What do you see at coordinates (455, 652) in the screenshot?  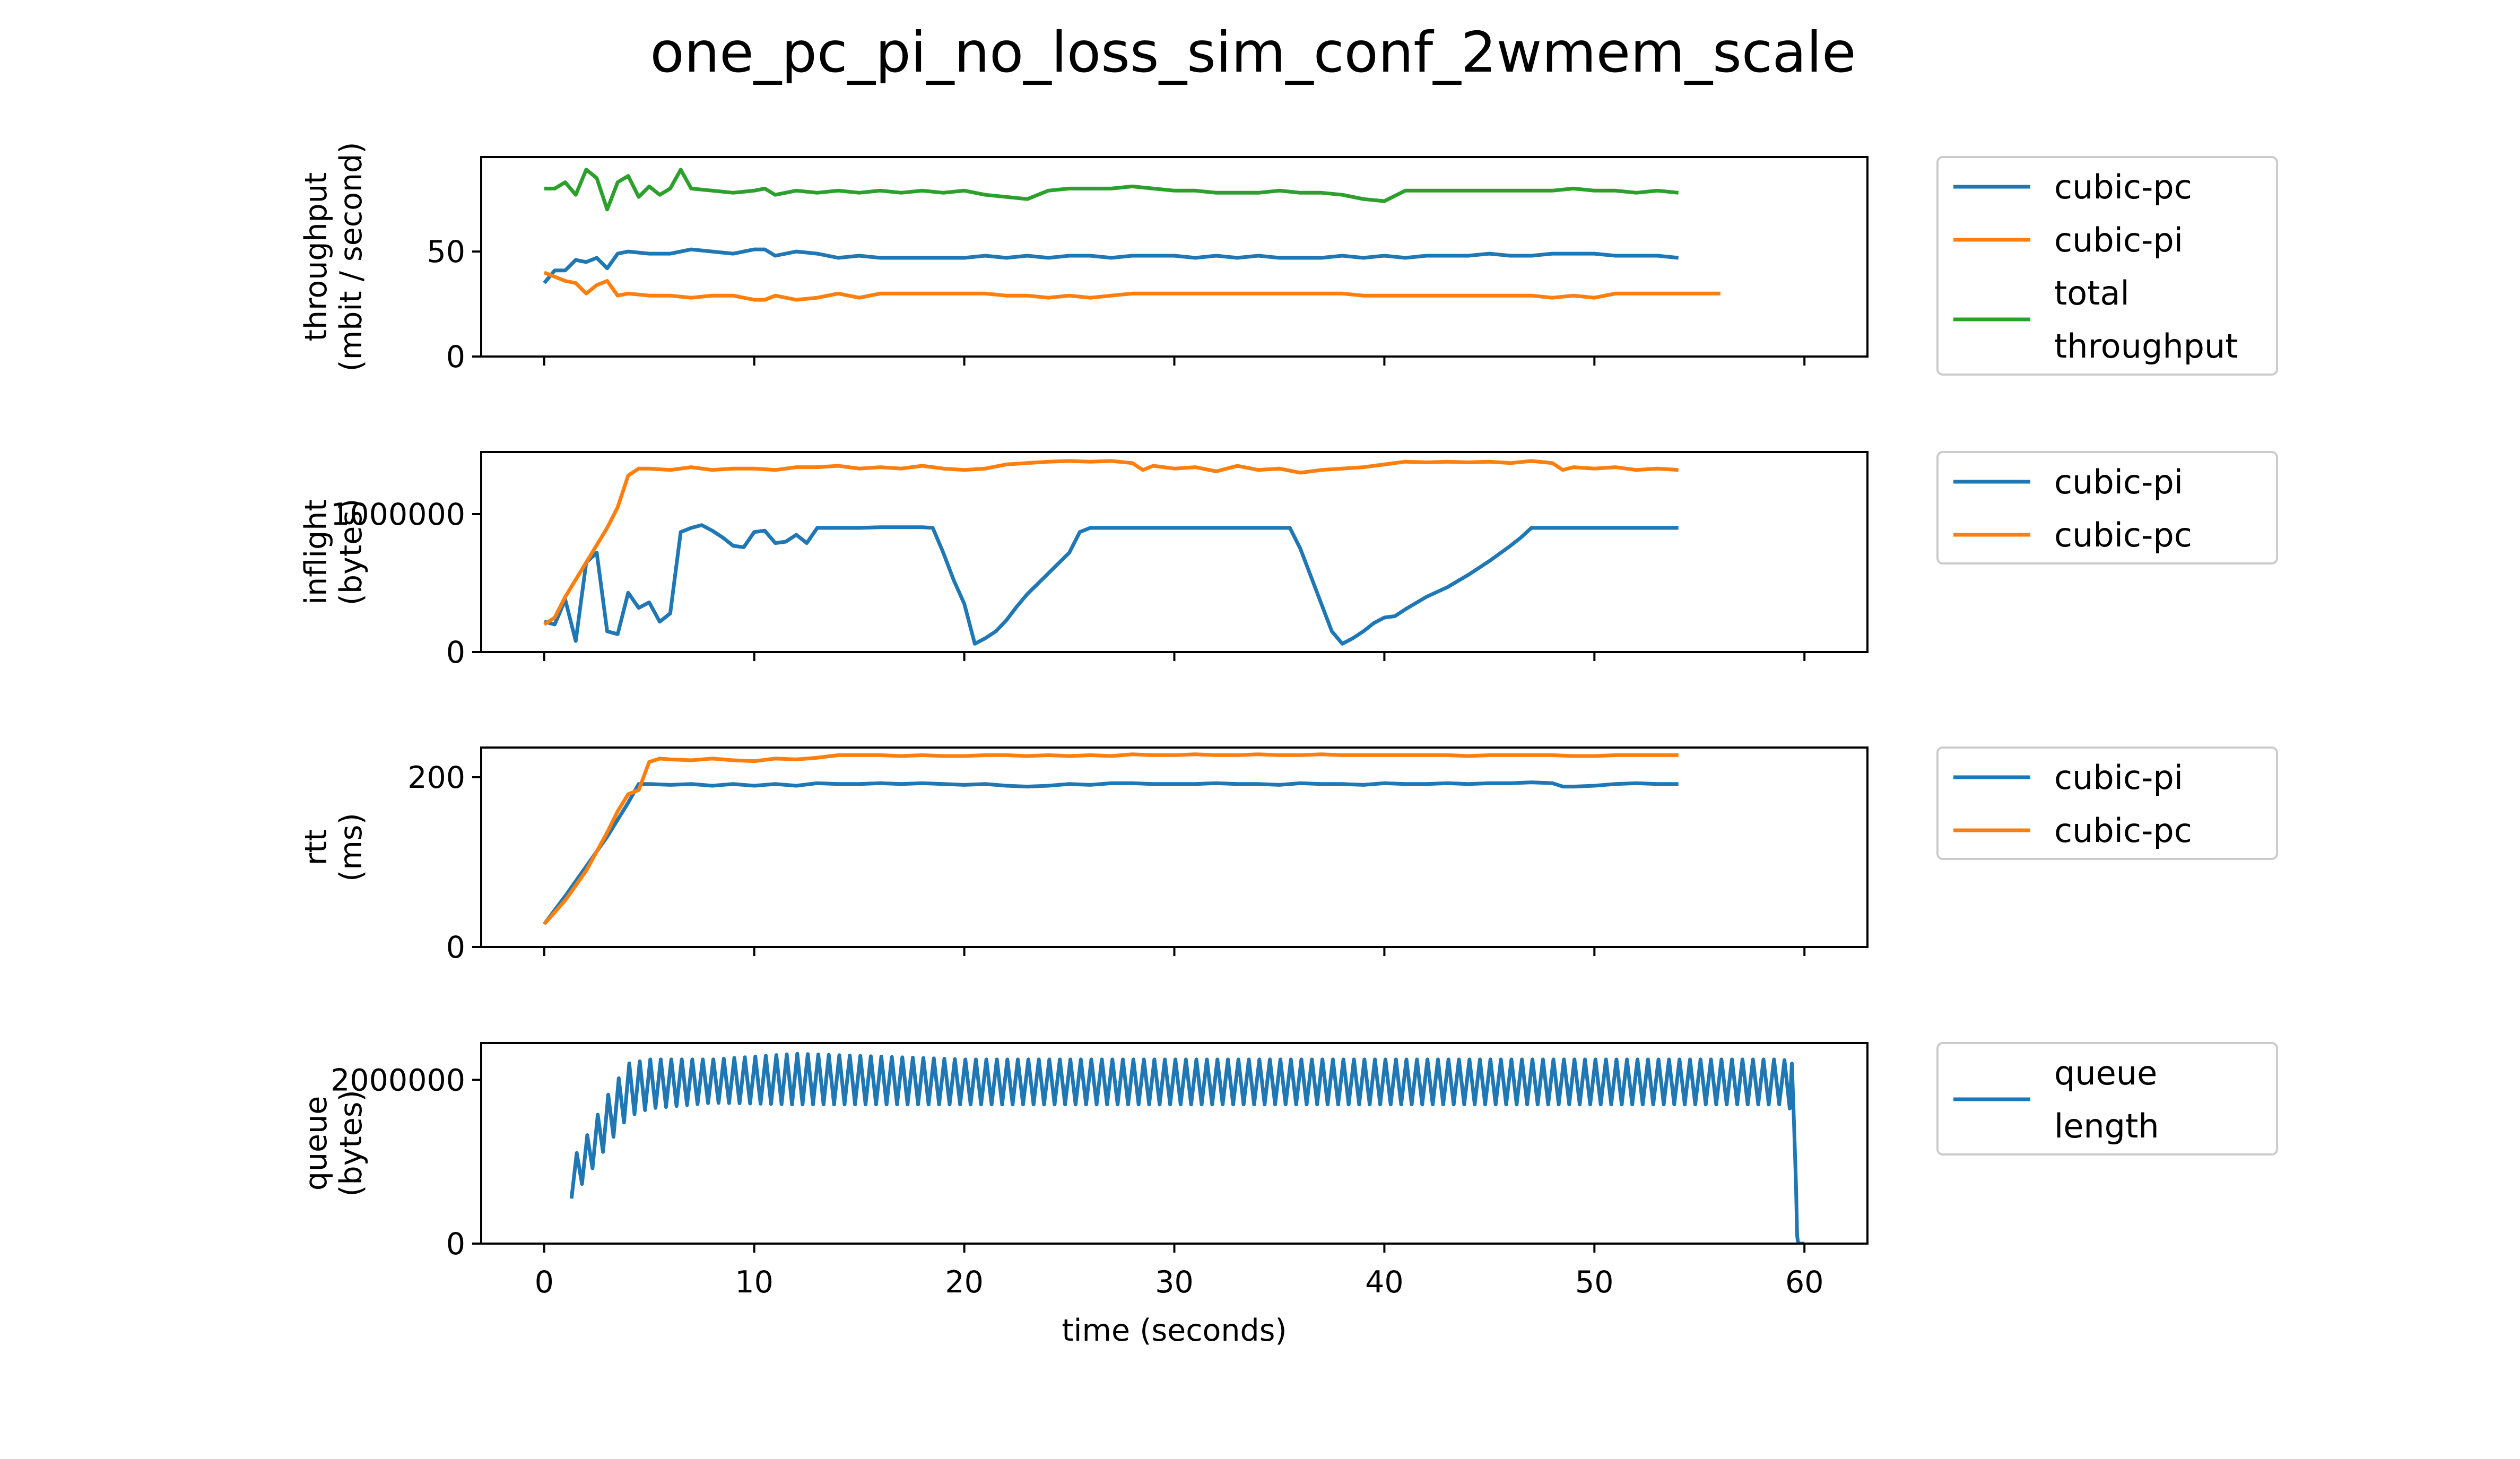 I see `inflight-y-tick-label: 0` at bounding box center [455, 652].